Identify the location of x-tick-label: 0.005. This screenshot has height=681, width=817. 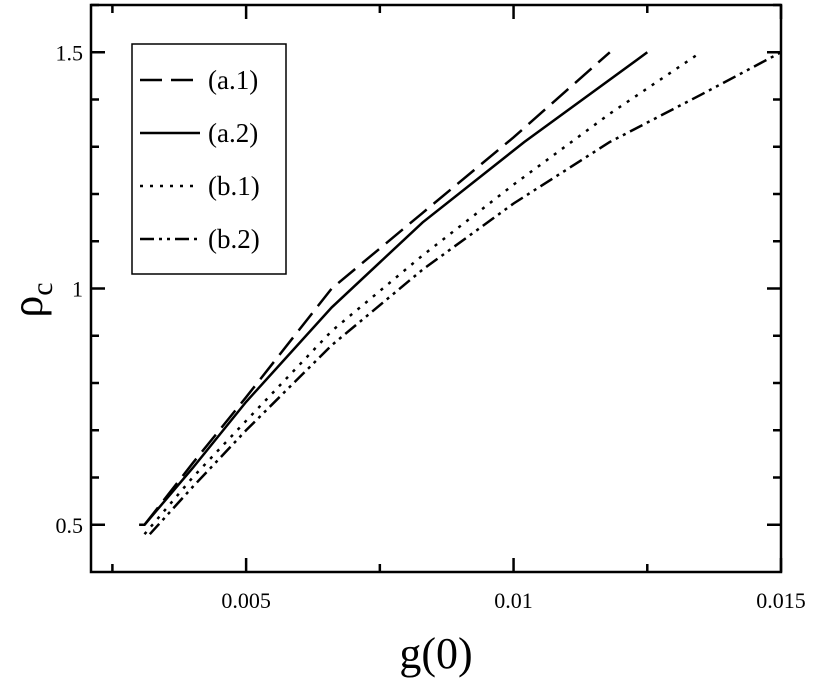
(246, 600).